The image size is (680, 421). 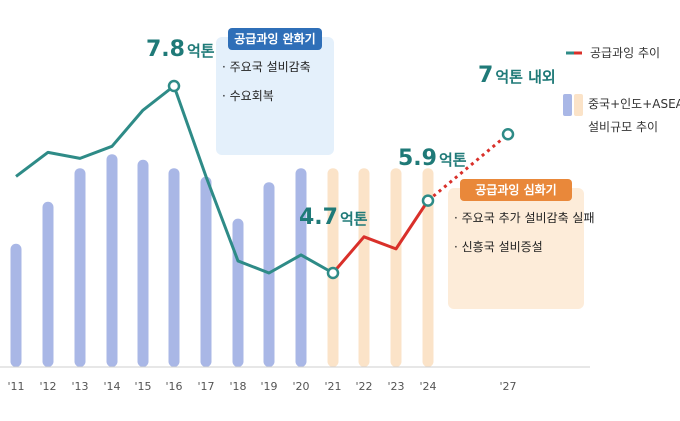 I want to click on legend-bar-label-line2: 설비규모 추이, so click(x=623, y=127).